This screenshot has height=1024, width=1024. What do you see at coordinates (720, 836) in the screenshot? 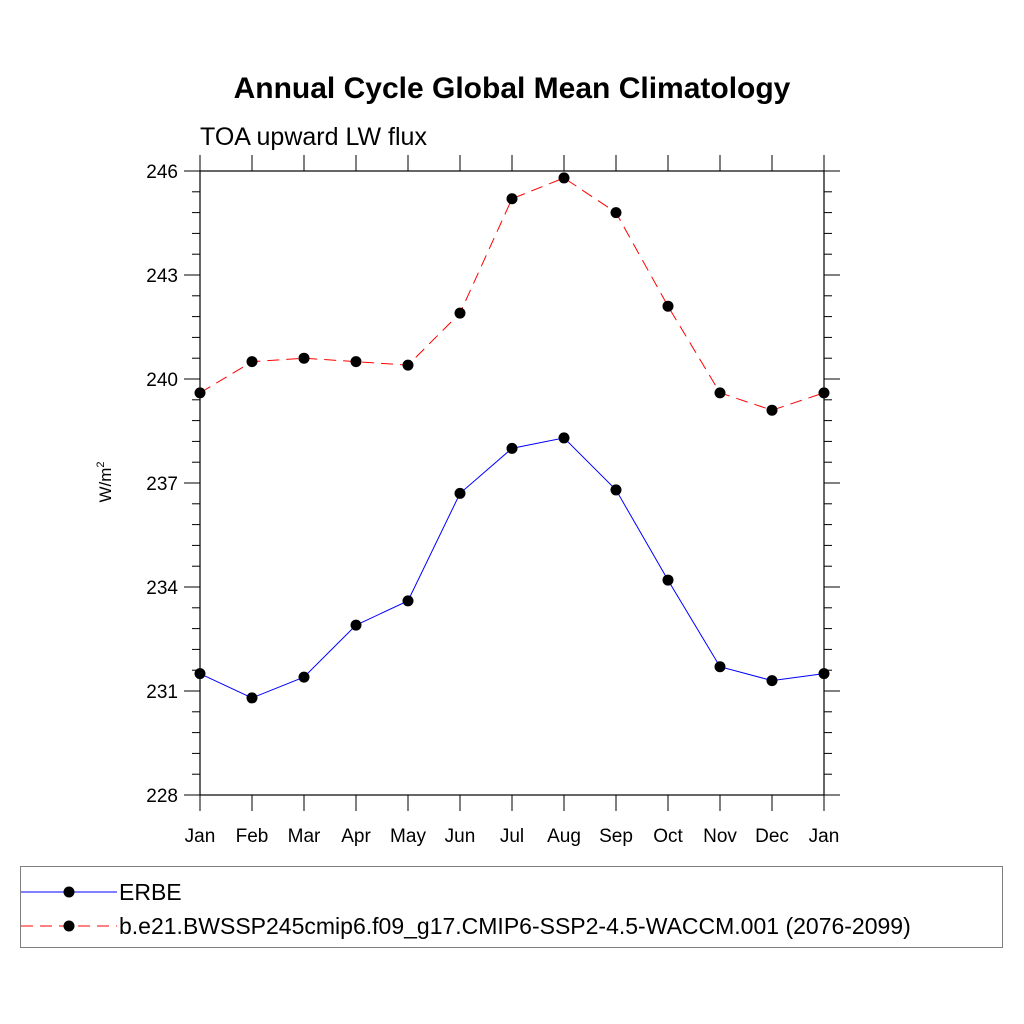
I see `x-tick-label: Nov` at bounding box center [720, 836].